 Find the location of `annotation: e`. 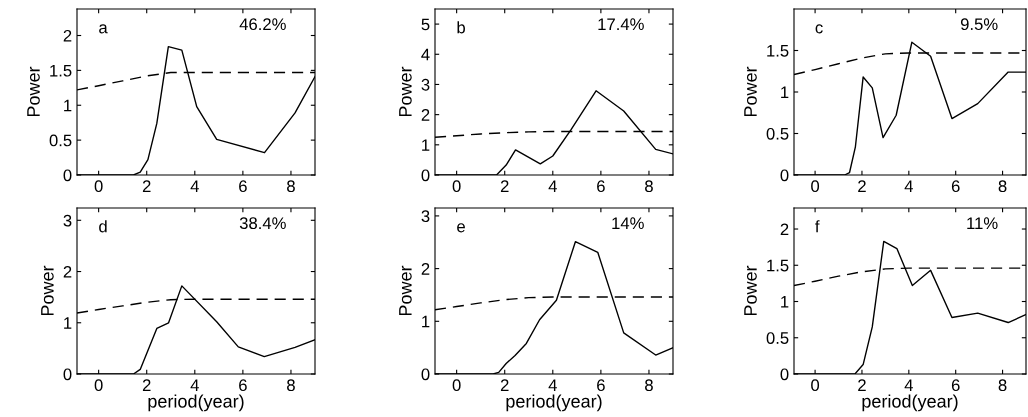

annotation: e is located at coordinates (461, 228).